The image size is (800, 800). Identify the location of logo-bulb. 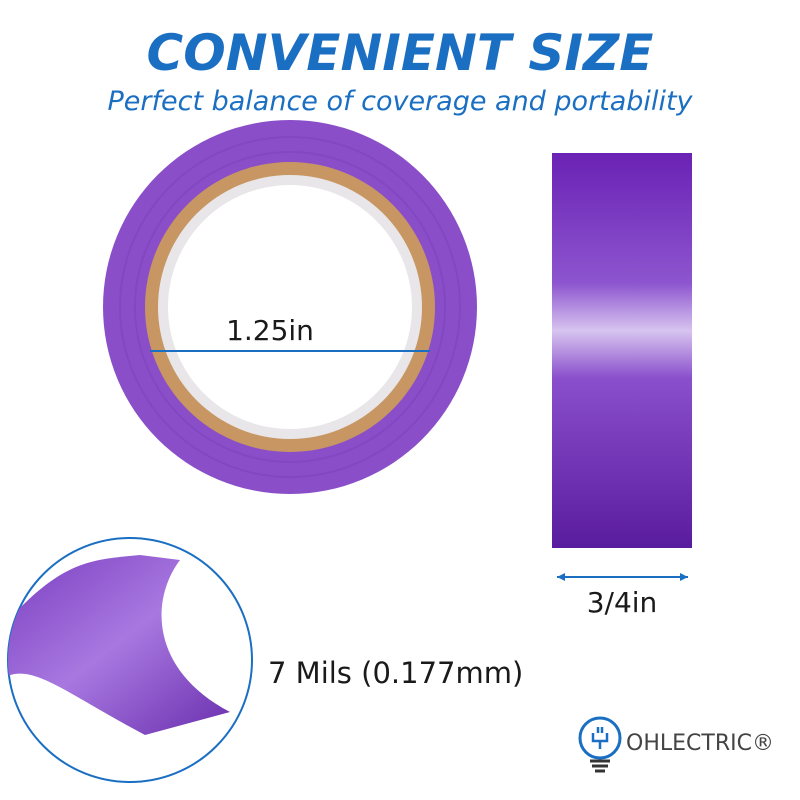
(600, 738).